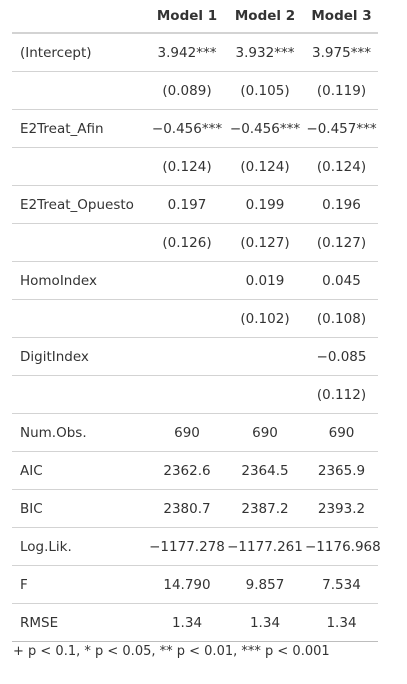 The height and width of the screenshot is (684, 407). Describe the element at coordinates (341, 128) in the screenshot. I see `cell-model-3: −0.457***` at that location.